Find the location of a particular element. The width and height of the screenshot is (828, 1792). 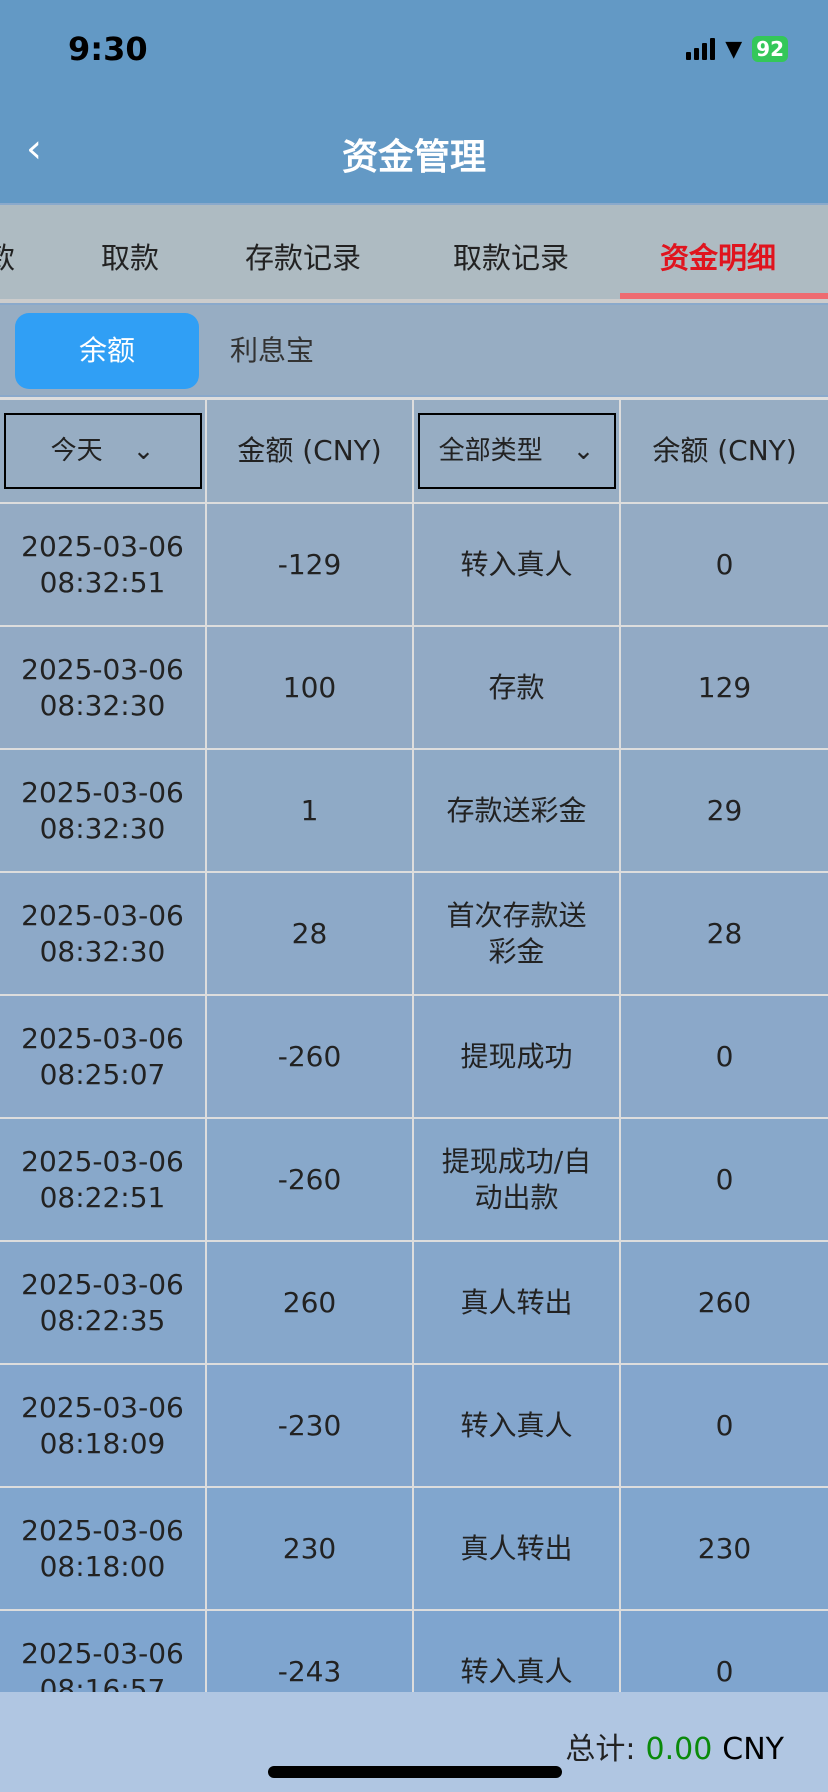

table-row: 2025-03-06 08:32:30 1 存款送彩金 29 is located at coordinates (414, 811).